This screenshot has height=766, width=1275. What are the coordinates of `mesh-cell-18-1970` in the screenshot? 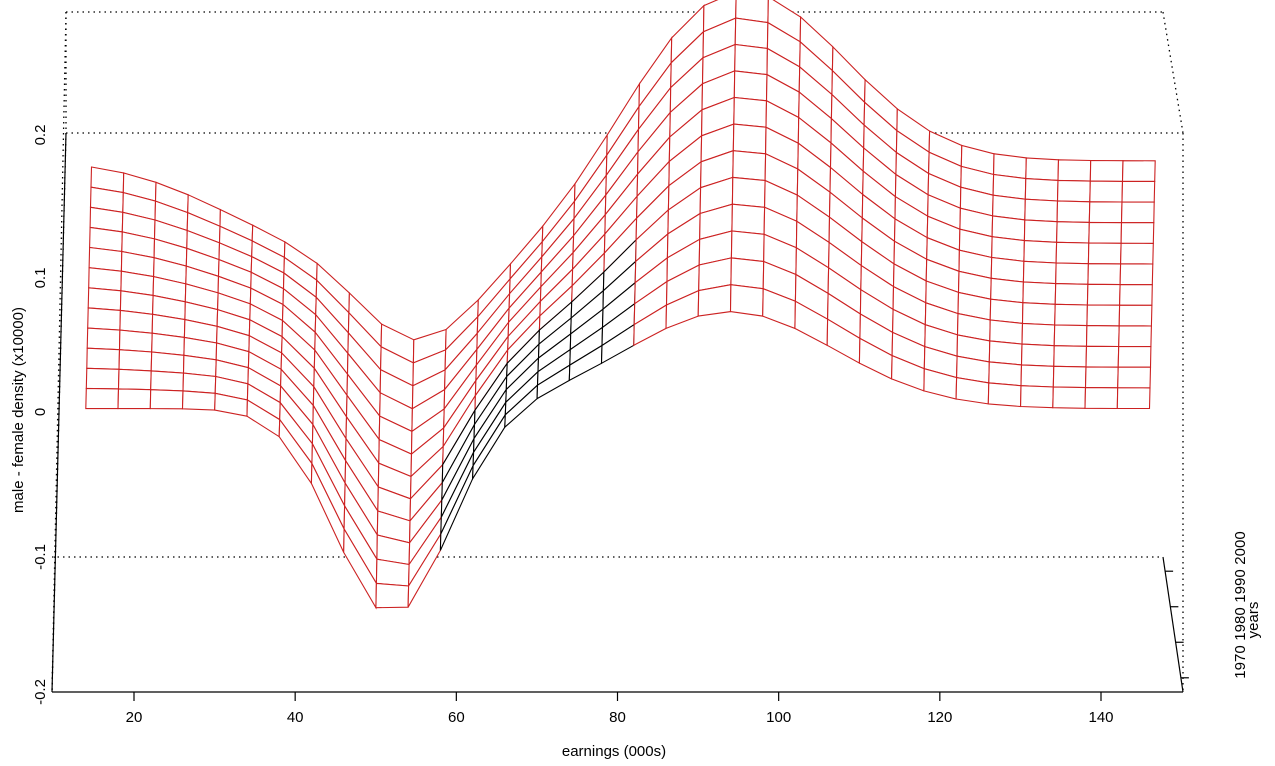 It's located at (134, 379).